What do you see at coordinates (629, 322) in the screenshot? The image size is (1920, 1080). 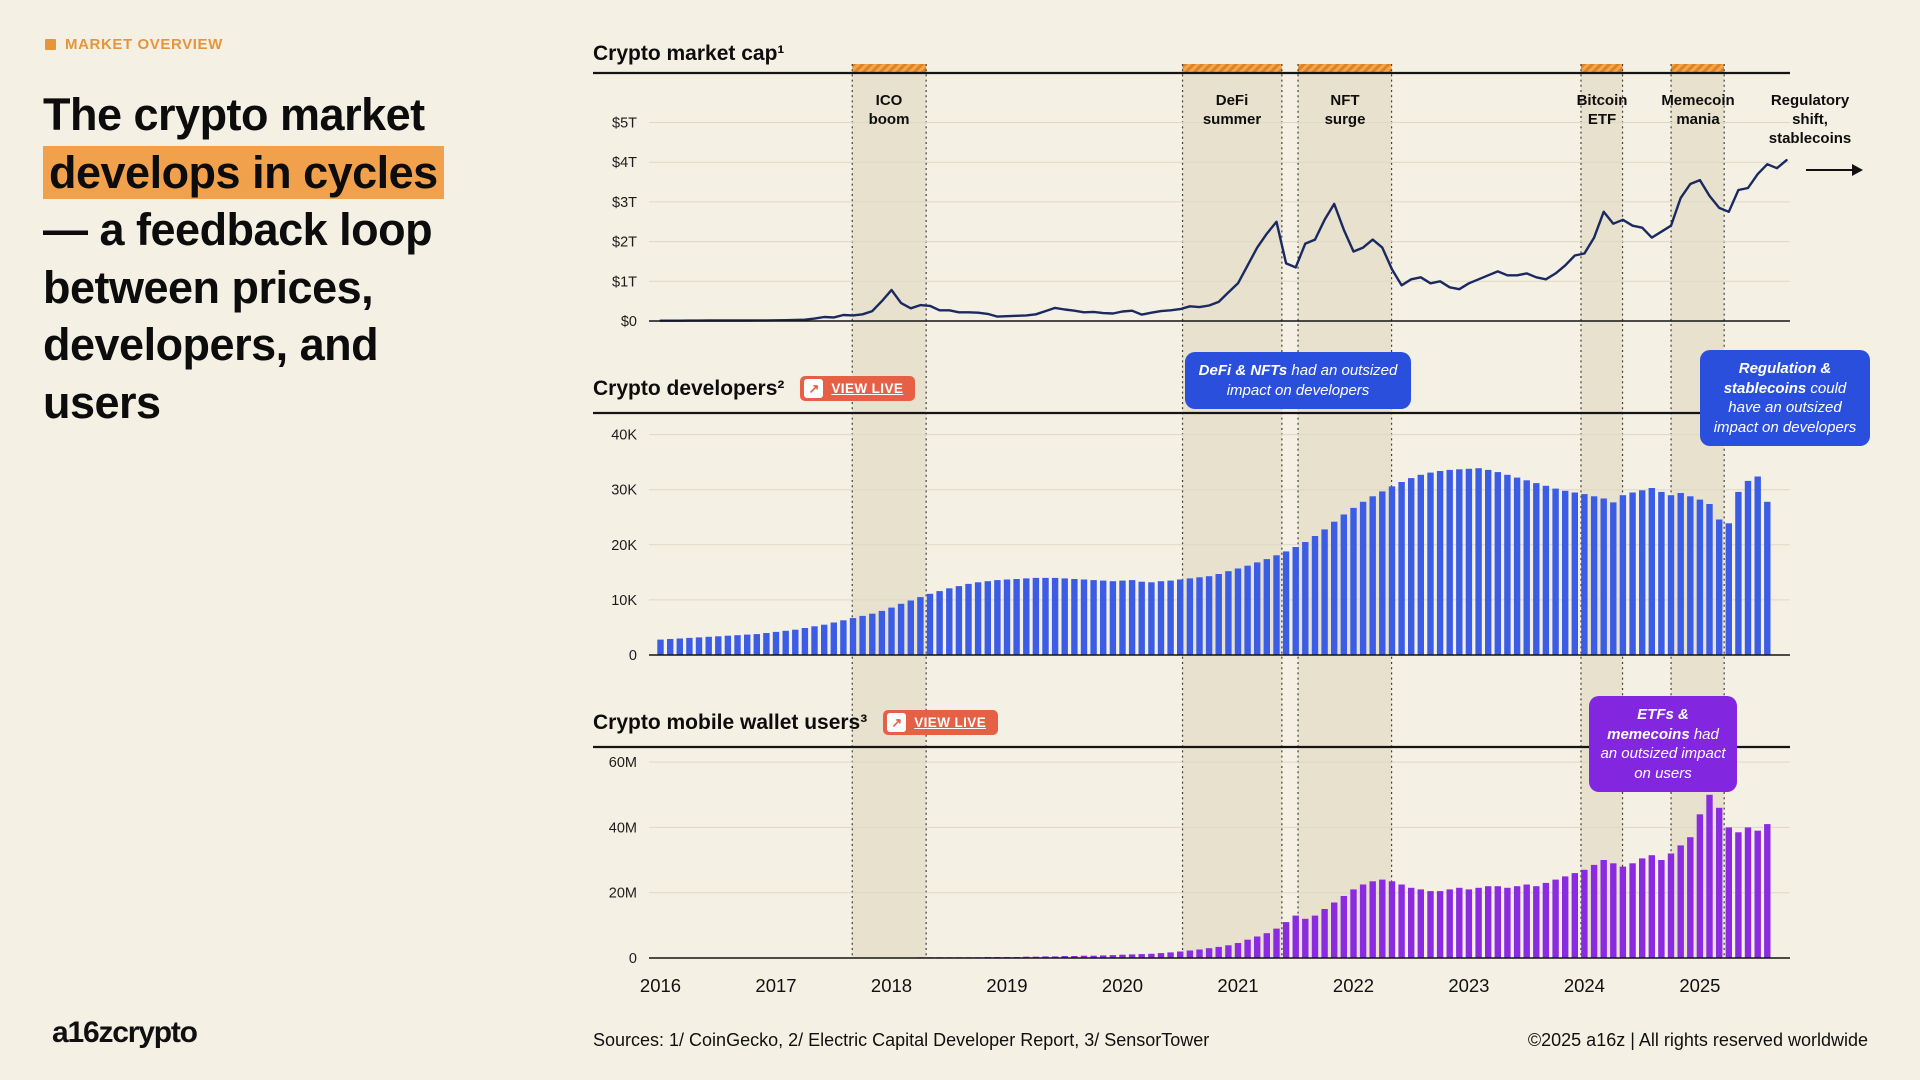 I see `svg-text: $0` at bounding box center [629, 322].